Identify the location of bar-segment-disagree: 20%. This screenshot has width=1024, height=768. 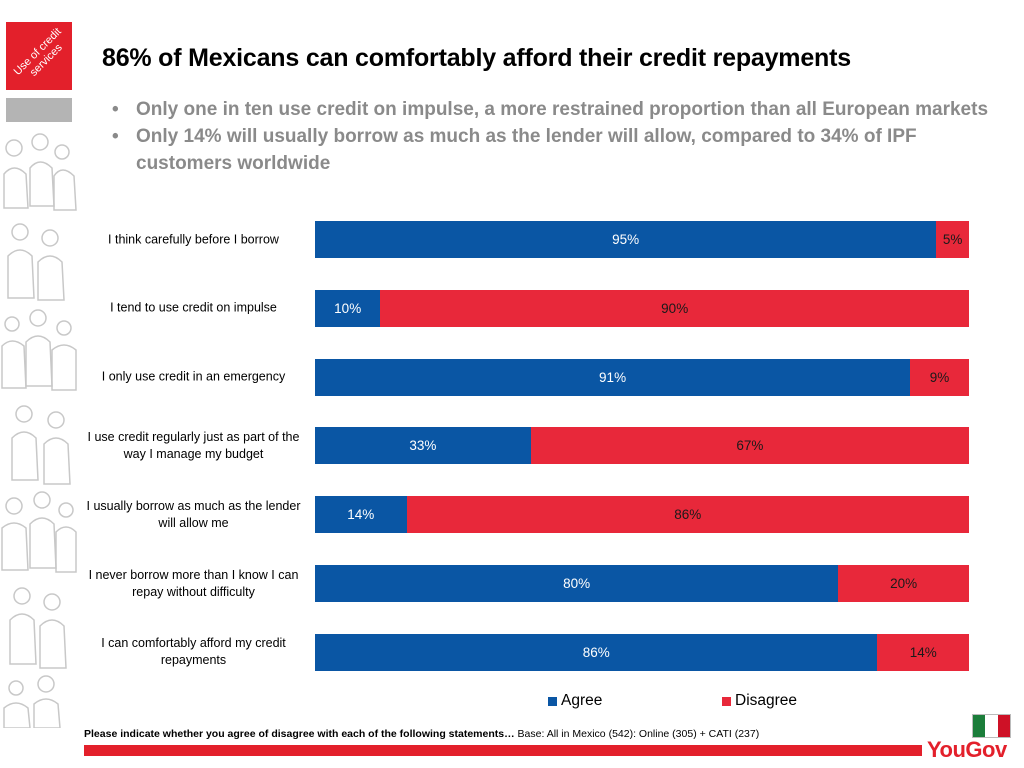
(903, 583).